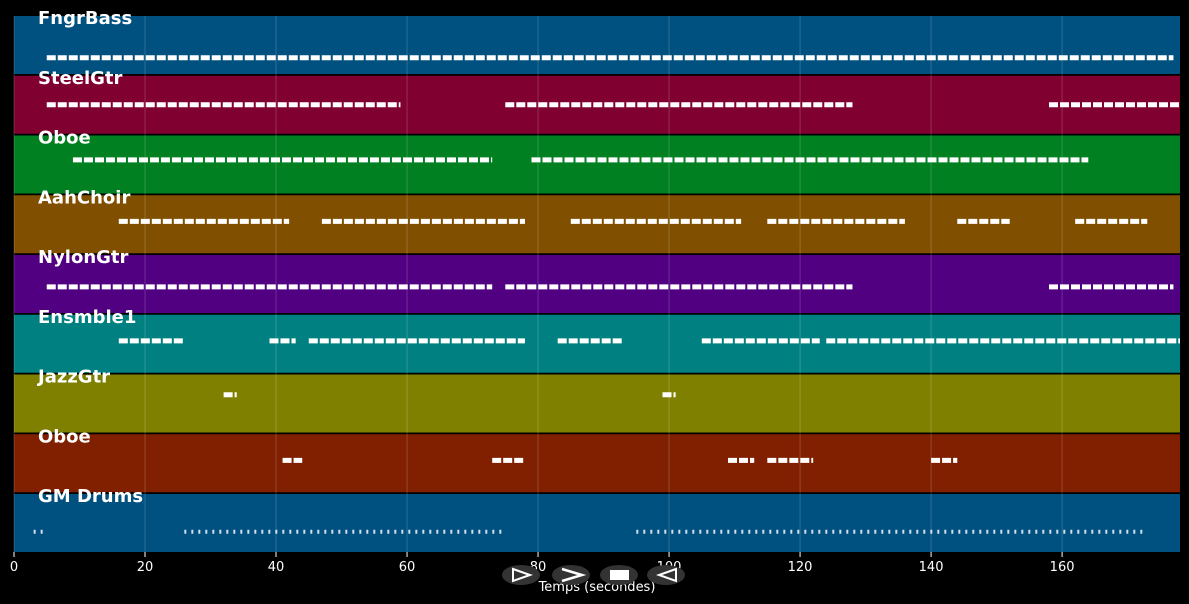 The image size is (1189, 604). I want to click on x-tick-label: 140, so click(931, 567).